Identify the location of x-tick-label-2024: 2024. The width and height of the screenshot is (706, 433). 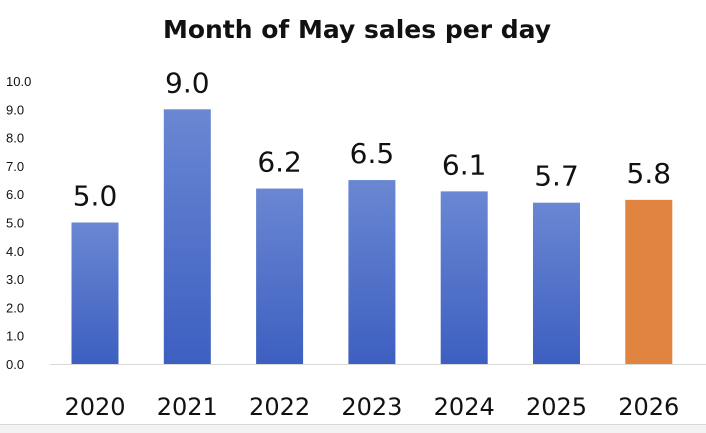
(464, 407).